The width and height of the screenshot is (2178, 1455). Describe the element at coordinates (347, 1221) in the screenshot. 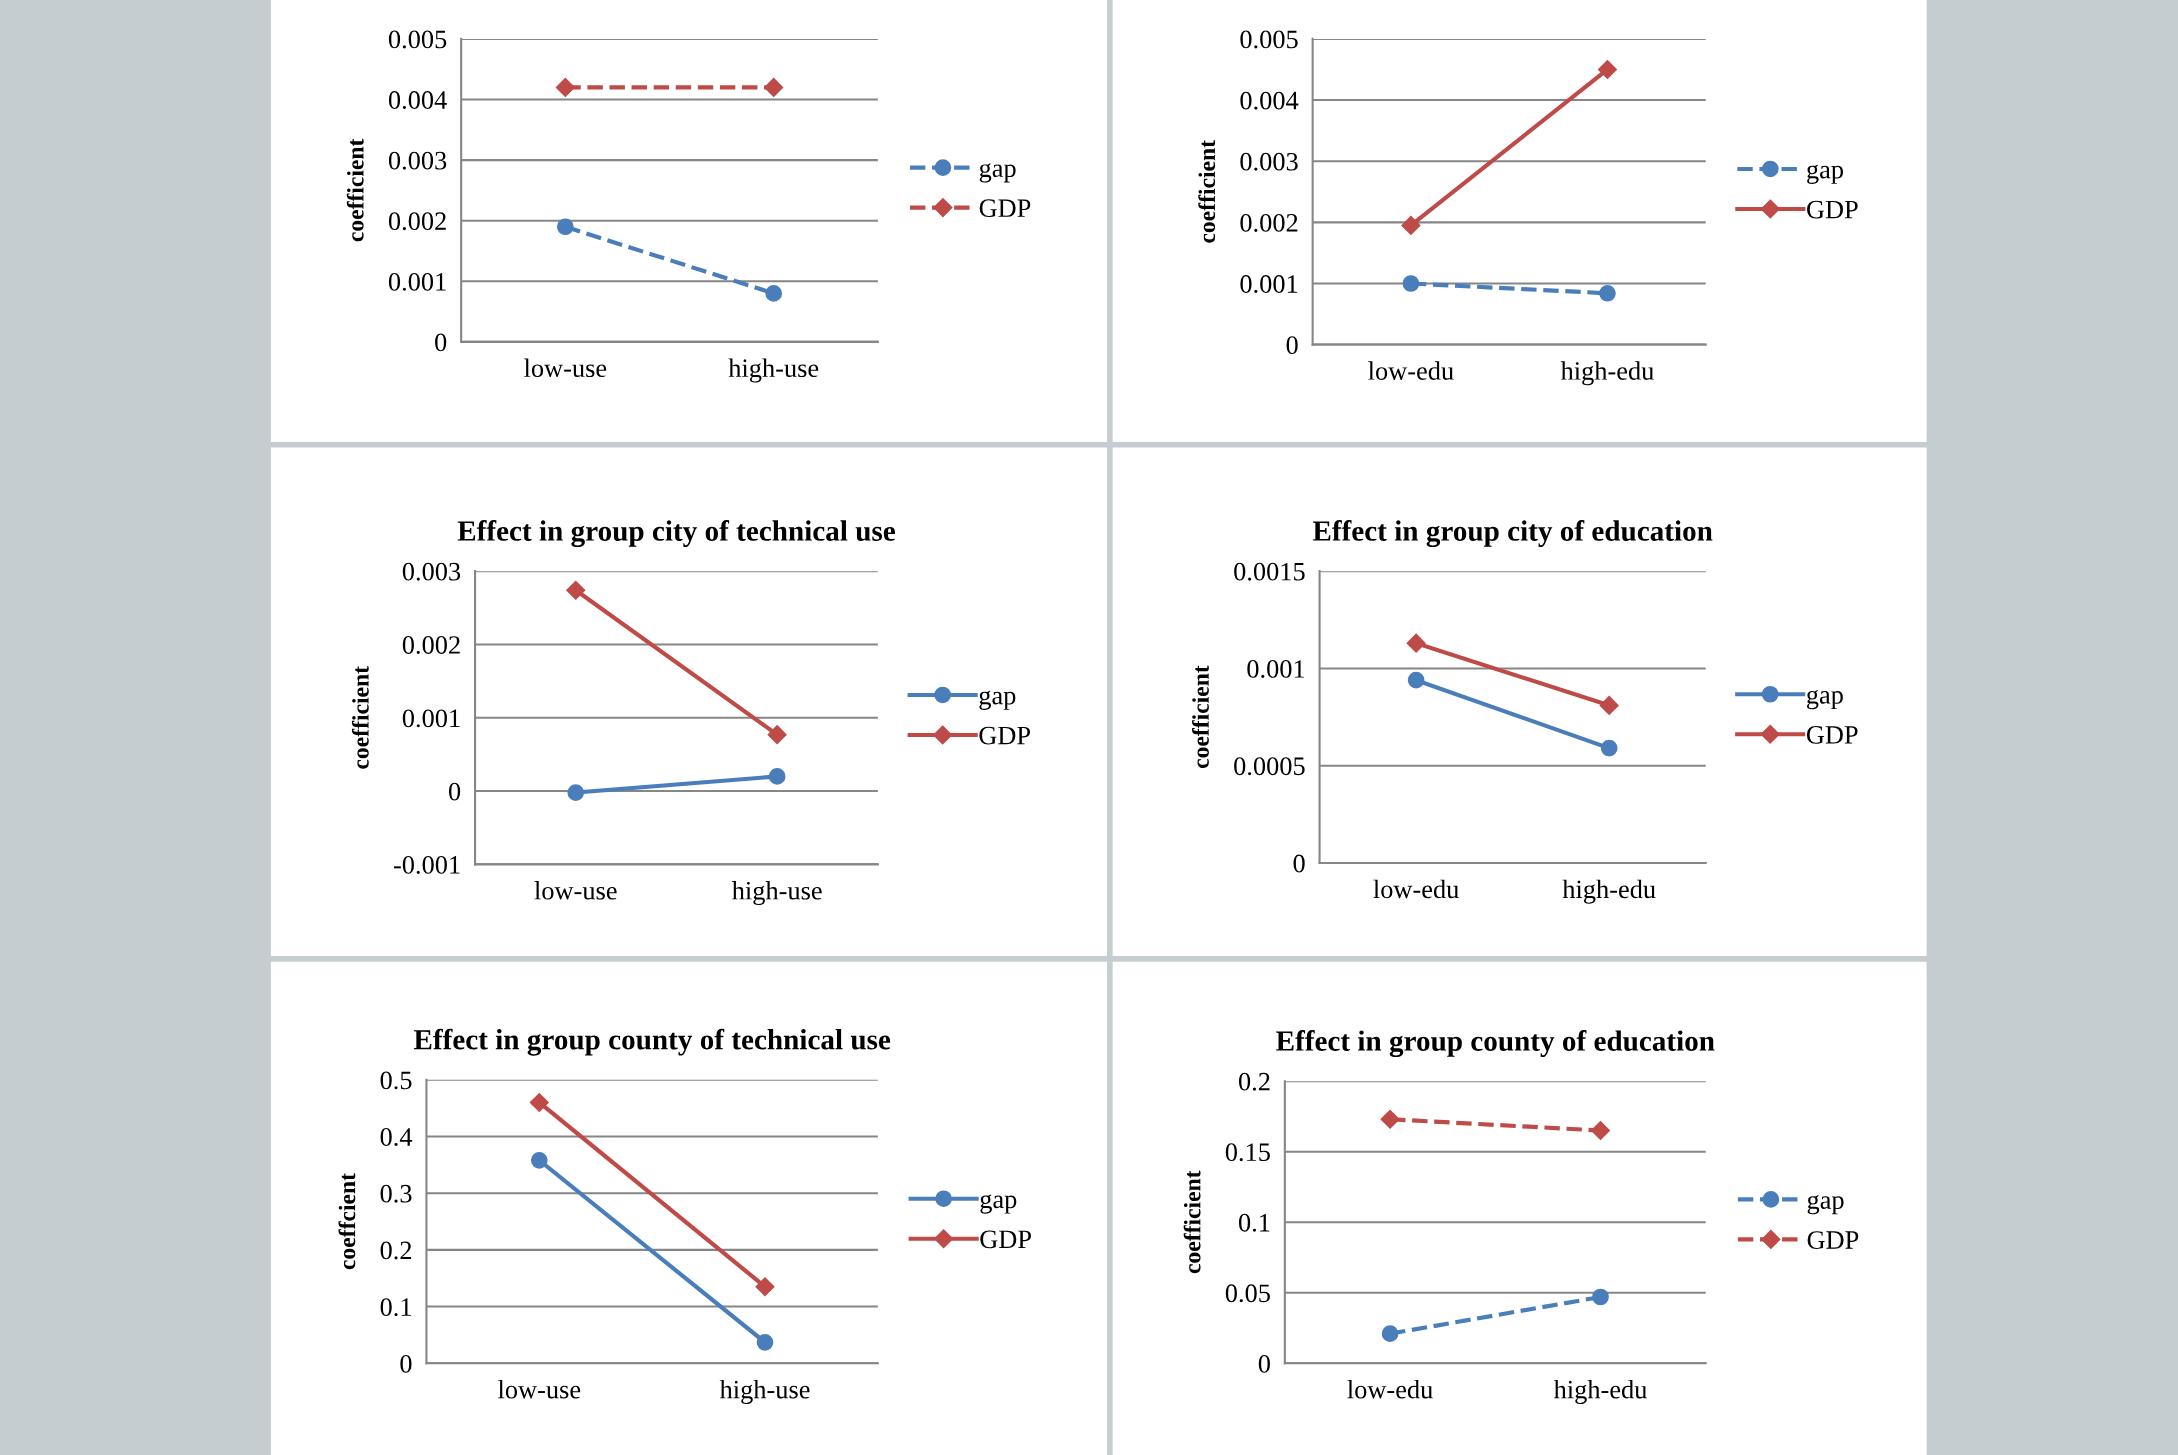

I see `y-axis-title: coeffcient` at that location.